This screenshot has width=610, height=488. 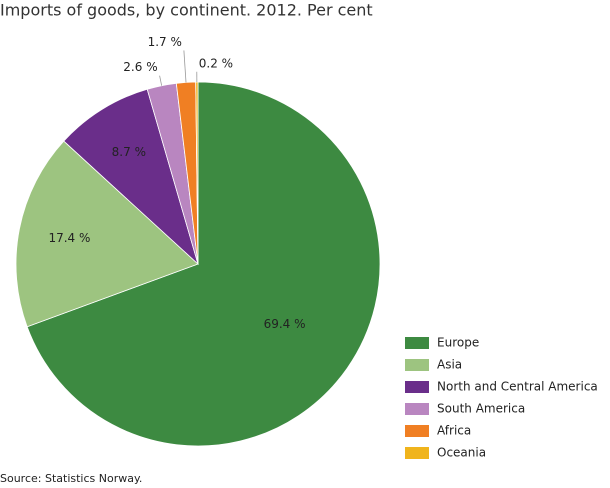 I want to click on value-label: 8.7 %, so click(x=129, y=152).